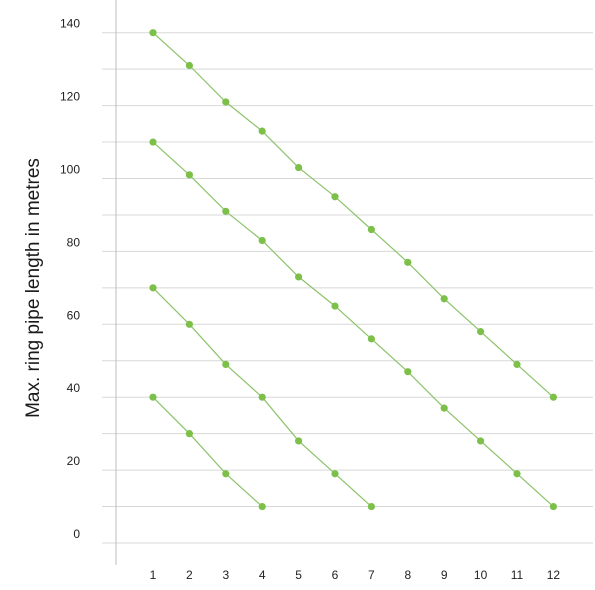 Image resolution: width=595 pixels, height=590 pixels. Describe the element at coordinates (74, 242) in the screenshot. I see `y-tick-label: 80` at that location.